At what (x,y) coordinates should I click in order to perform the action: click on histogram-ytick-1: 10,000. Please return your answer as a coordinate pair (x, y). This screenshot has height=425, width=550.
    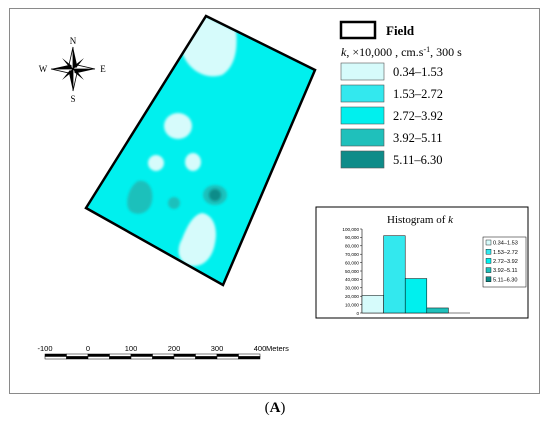
    Looking at the image, I should click on (352, 304).